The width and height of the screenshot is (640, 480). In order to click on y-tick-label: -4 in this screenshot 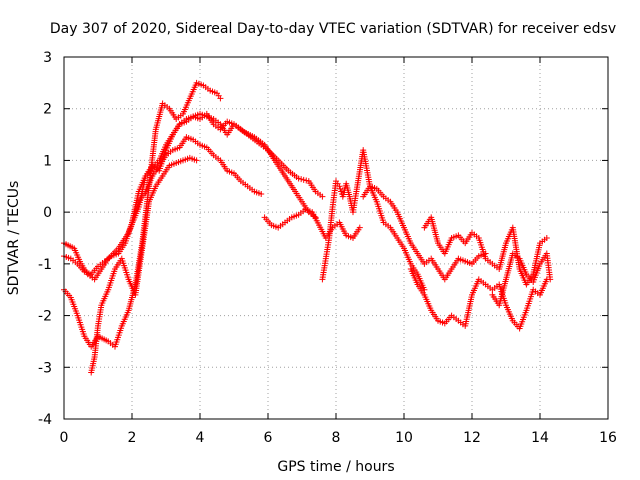, I will do `click(45, 420)`.